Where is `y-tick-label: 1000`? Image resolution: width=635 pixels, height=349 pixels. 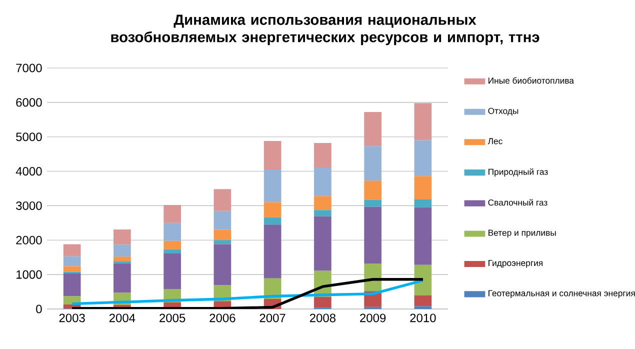 y-tick-label: 1000 is located at coordinates (29, 274).